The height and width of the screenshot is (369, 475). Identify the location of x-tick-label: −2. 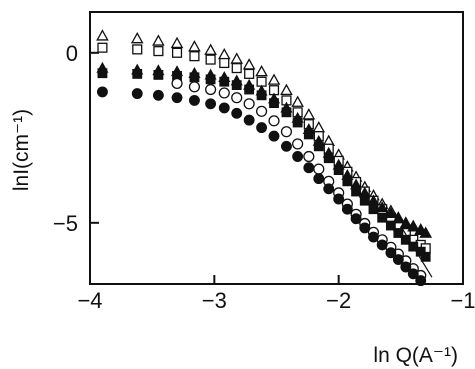
(338, 300).